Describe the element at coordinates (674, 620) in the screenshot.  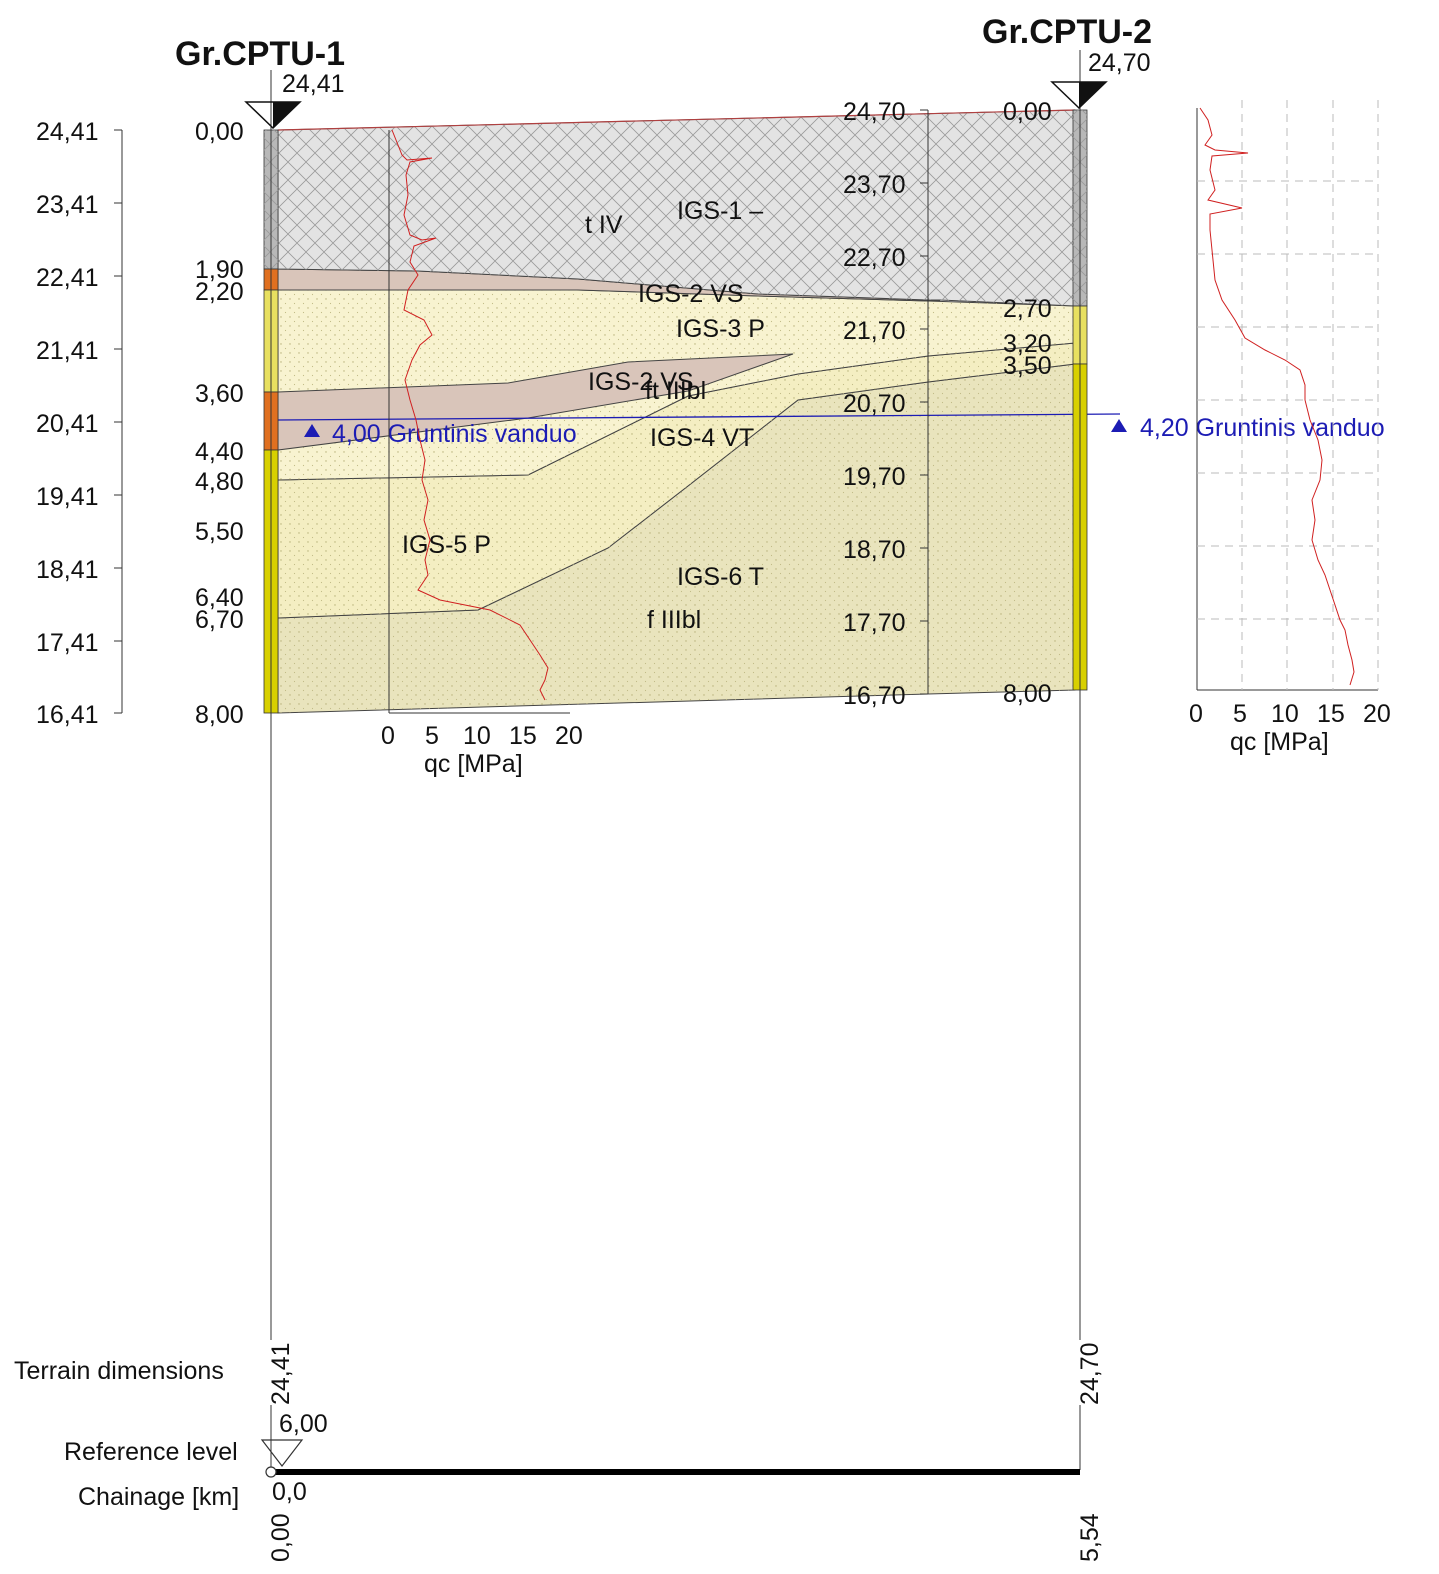
I see `layer-label-f3: f IIIbl` at that location.